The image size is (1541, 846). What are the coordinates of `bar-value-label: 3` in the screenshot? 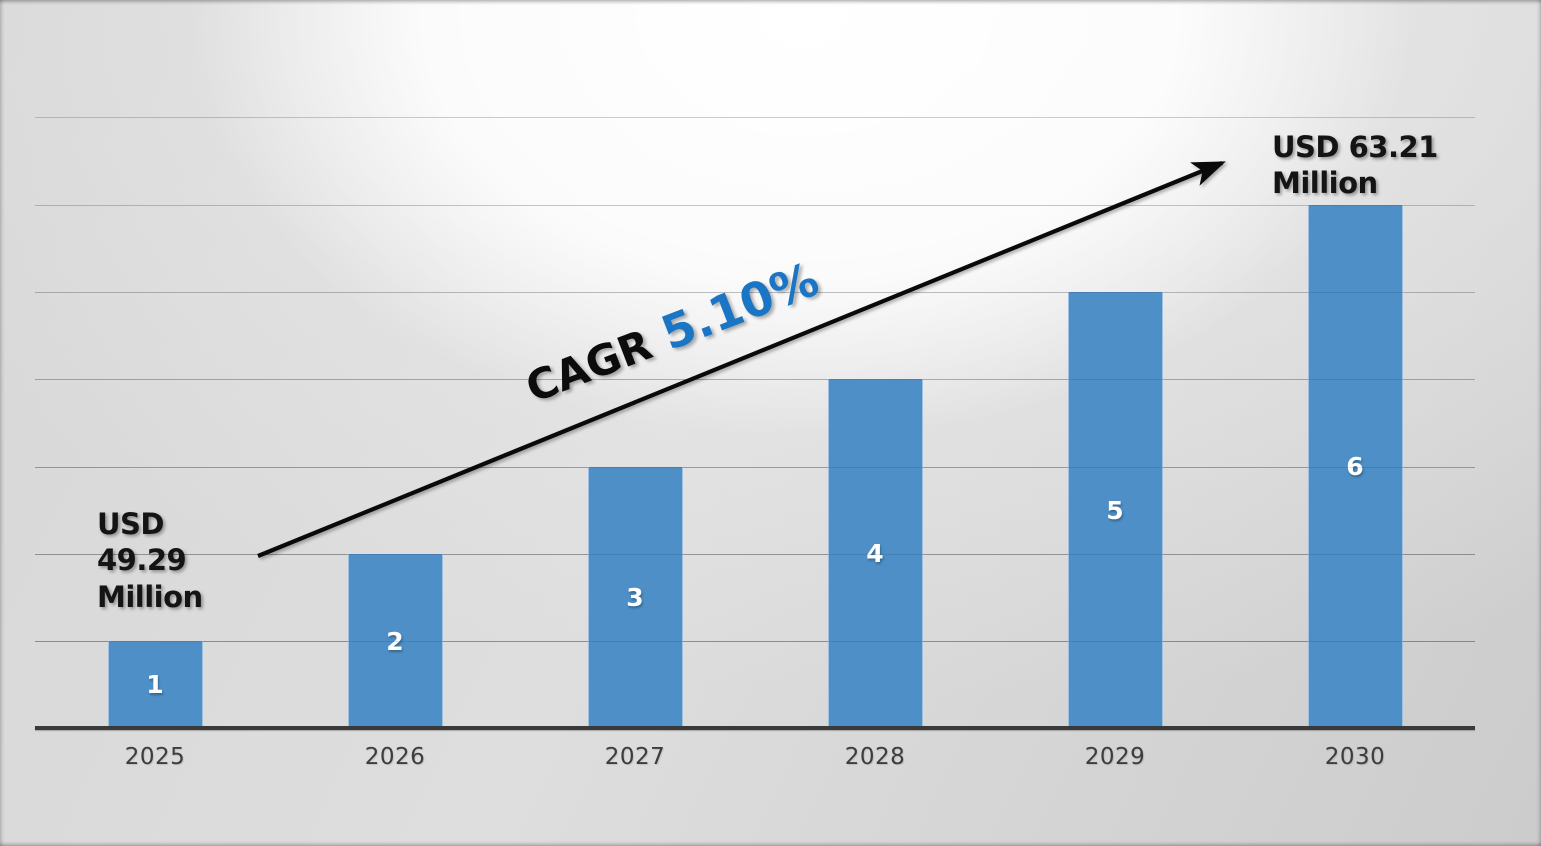 It's located at (635, 598).